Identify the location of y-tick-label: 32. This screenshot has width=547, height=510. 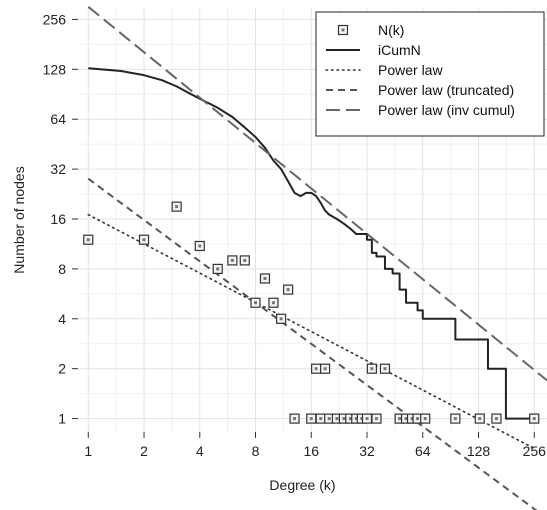
(58, 169).